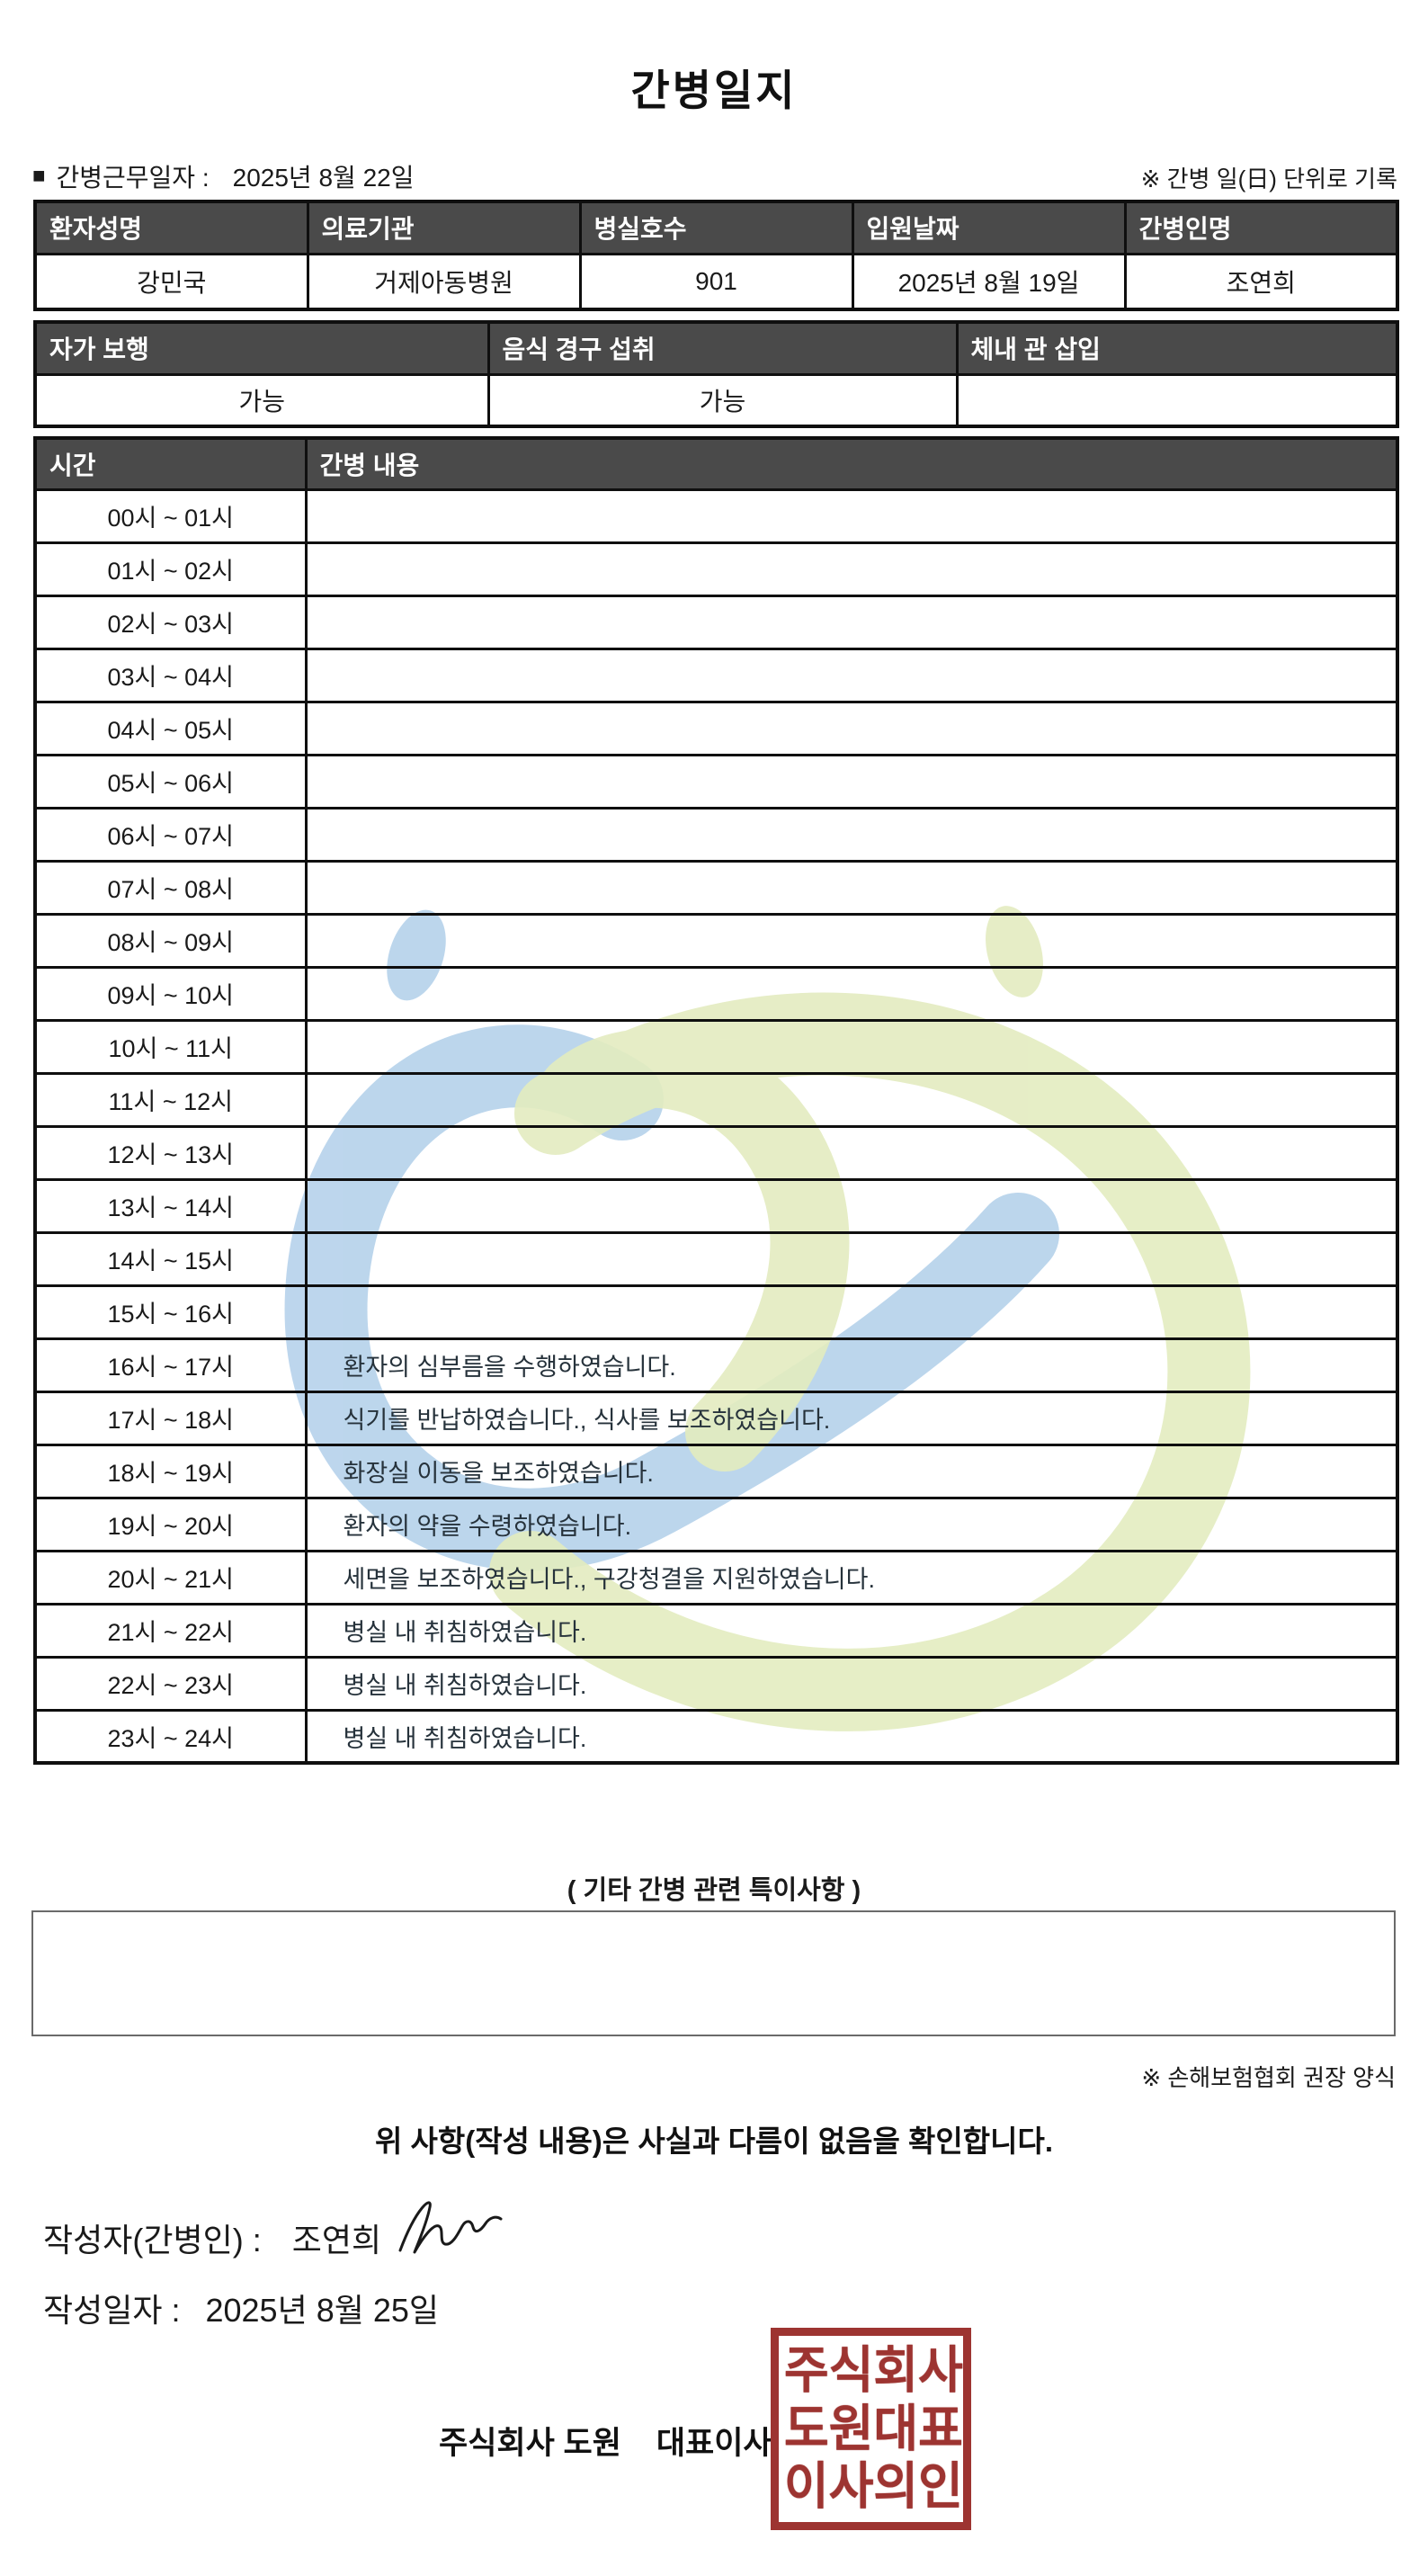 The width and height of the screenshot is (1428, 2576). What do you see at coordinates (714, 90) in the screenshot?
I see `page-title: 간병일지` at bounding box center [714, 90].